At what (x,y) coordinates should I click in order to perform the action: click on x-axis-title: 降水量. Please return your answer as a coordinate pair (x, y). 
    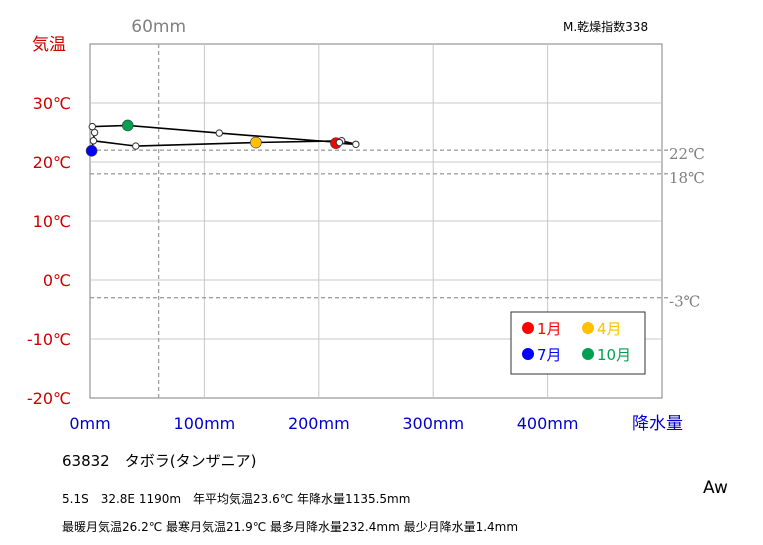
    Looking at the image, I should click on (657, 424).